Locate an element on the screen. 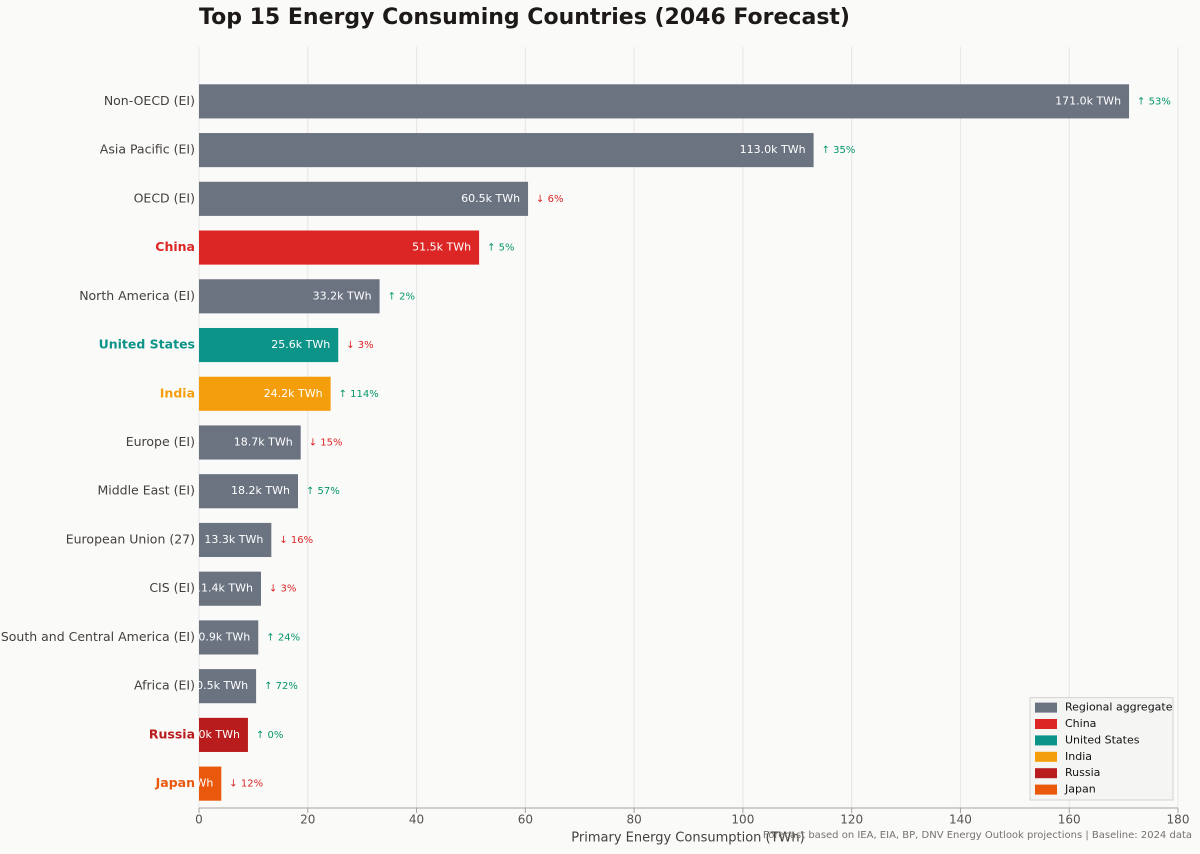 The width and height of the screenshot is (1200, 854). value-label: 11.4k TWh is located at coordinates (223, 588).